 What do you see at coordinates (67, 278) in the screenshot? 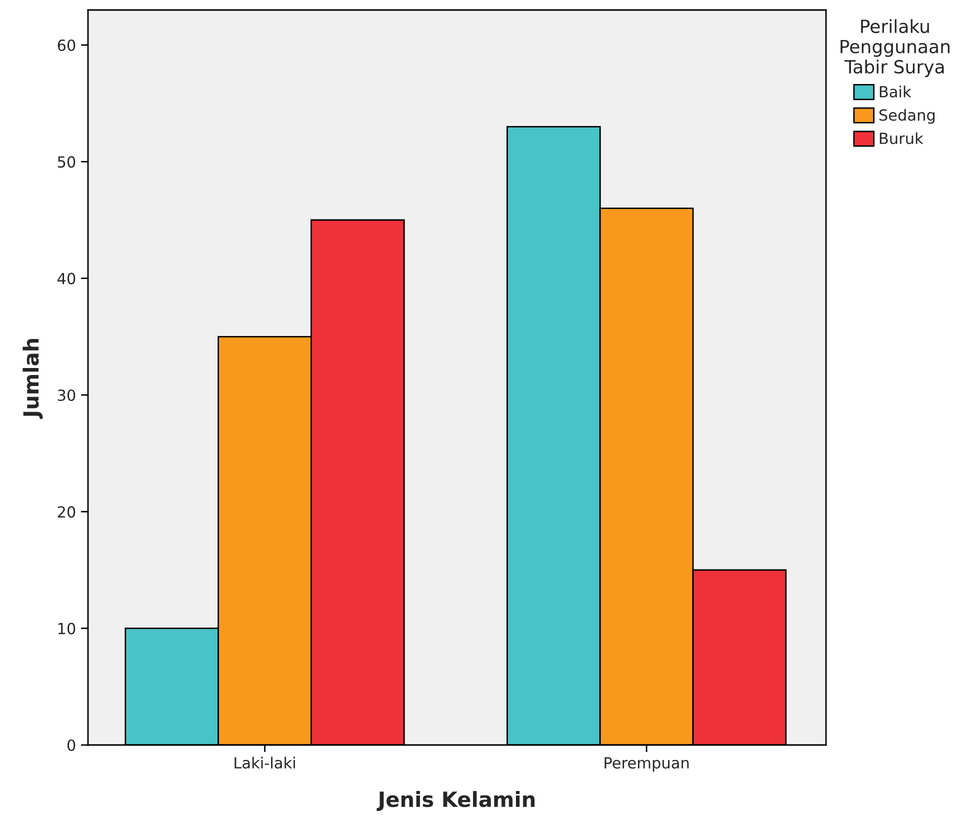
I see `y-tick-label: 40` at bounding box center [67, 278].